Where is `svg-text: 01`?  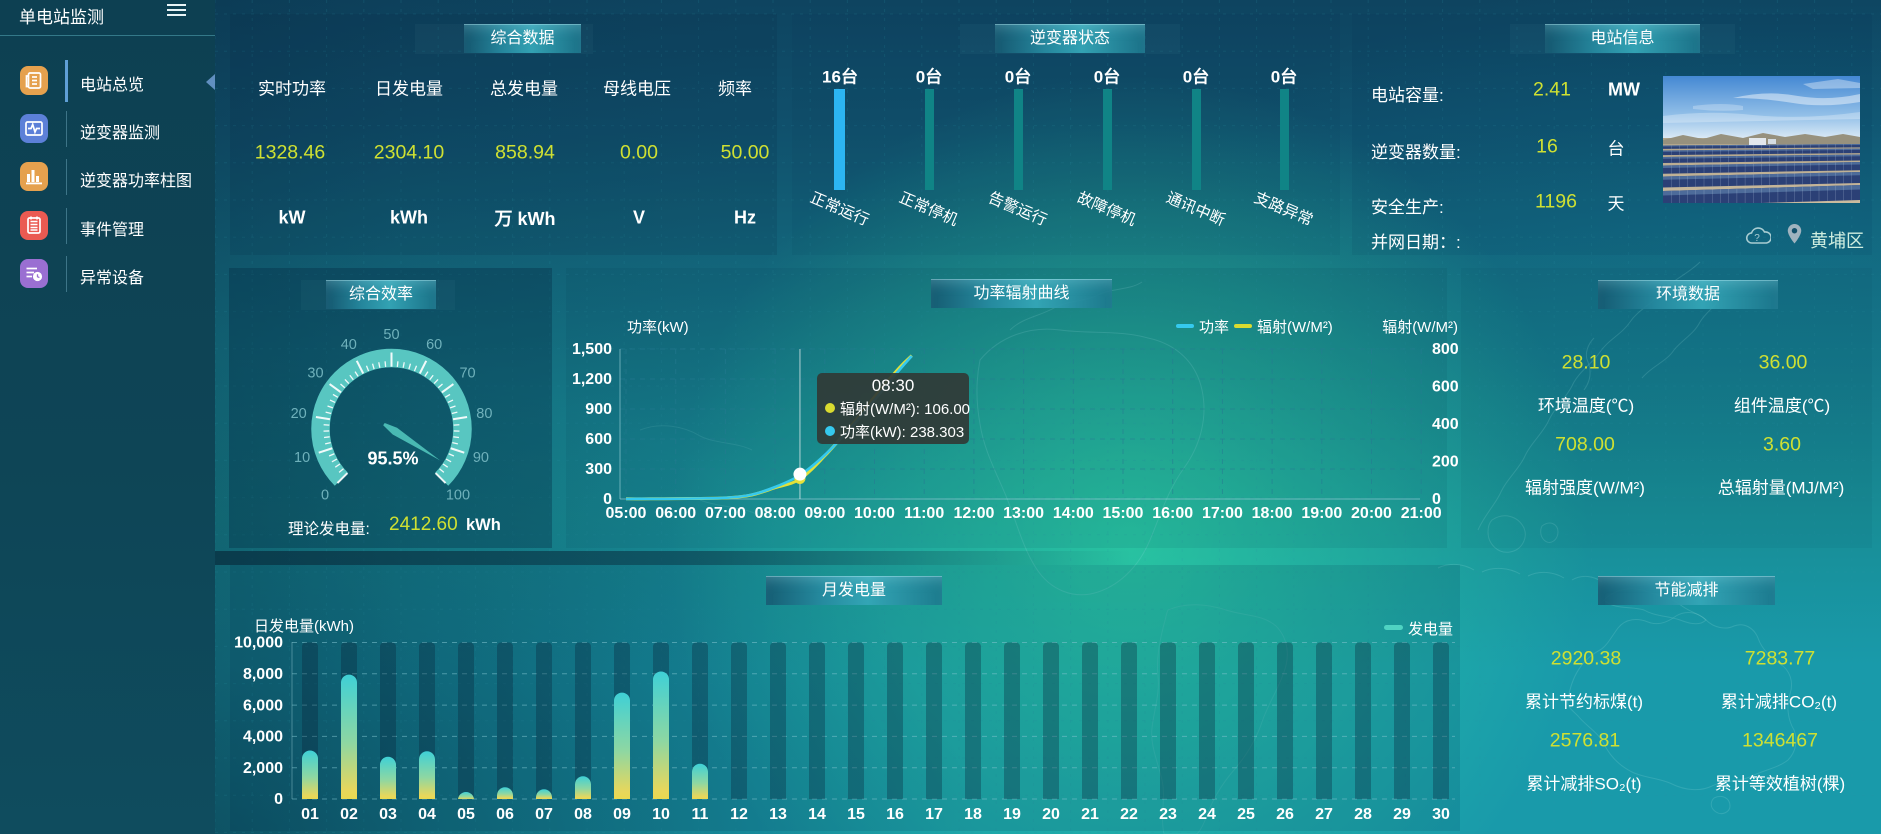
svg-text: 01 is located at coordinates (310, 814).